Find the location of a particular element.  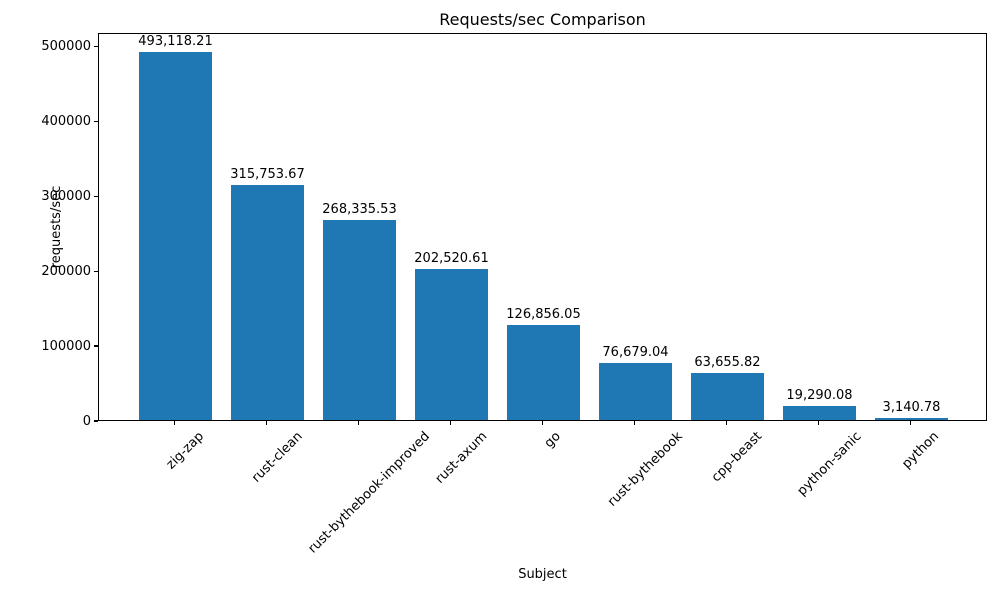

y-tick-label: 500000 is located at coordinates (66, 46).